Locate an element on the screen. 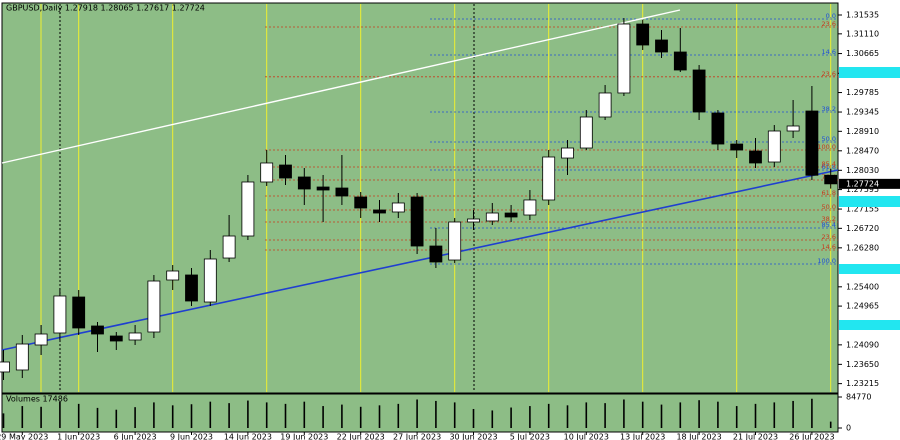  x-tick-label: 18 Jul 2023 is located at coordinates (698, 436).